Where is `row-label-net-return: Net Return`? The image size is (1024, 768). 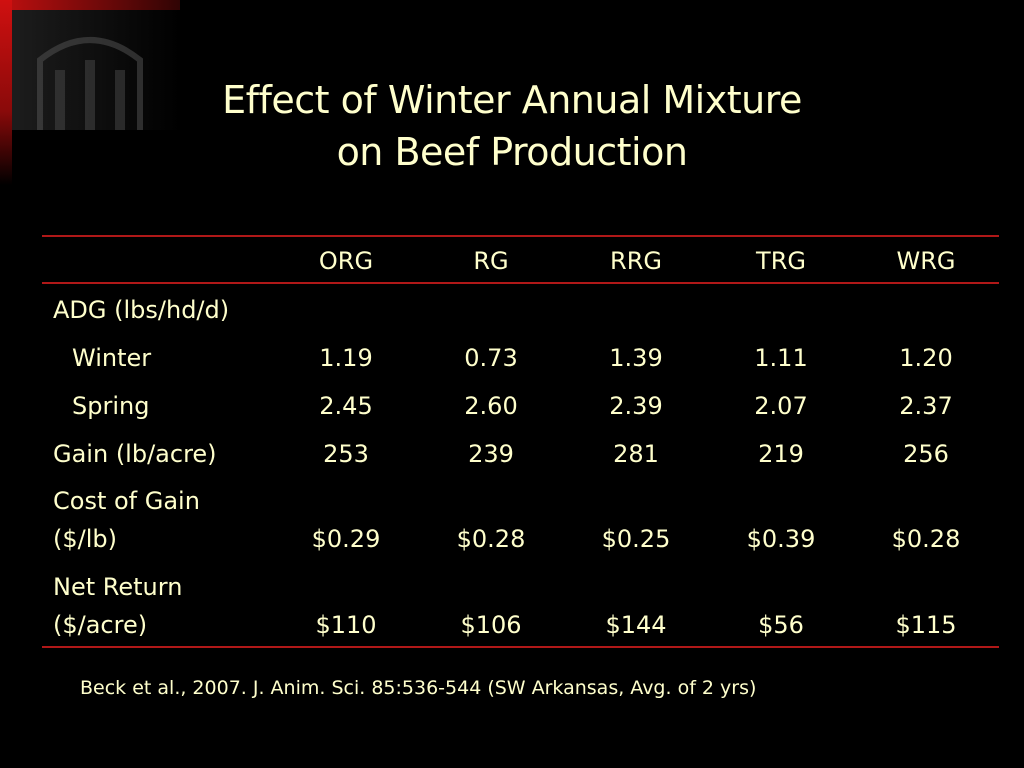 row-label-net-return: Net Return is located at coordinates (118, 587).